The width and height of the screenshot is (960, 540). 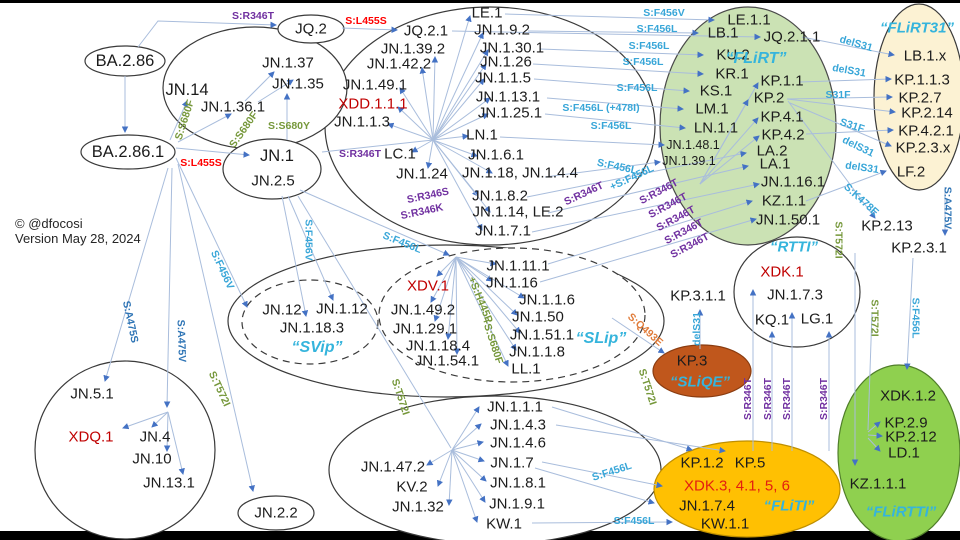 I want to click on node-jn116: JN.1.16, so click(x=512, y=283).